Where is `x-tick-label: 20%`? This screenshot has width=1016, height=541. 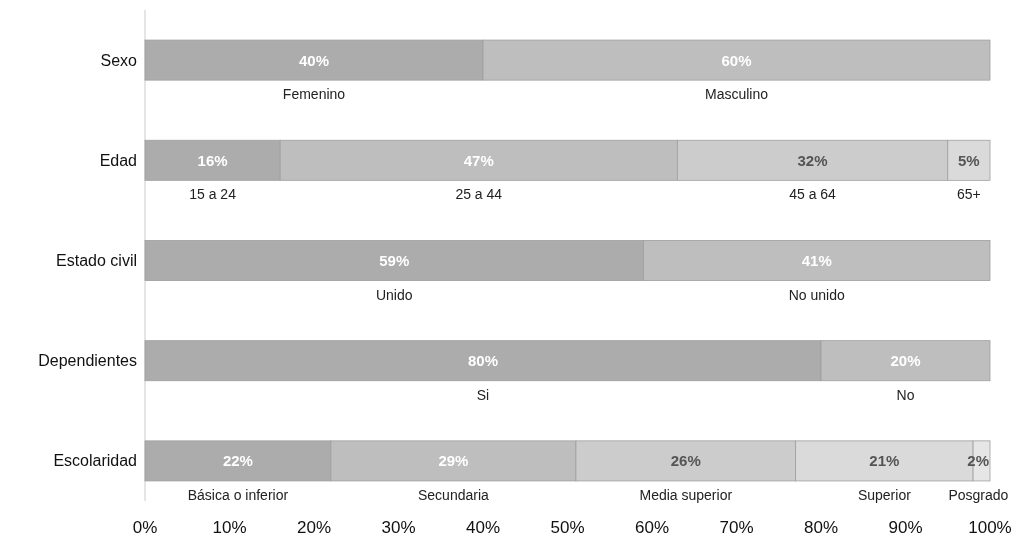 x-tick-label: 20% is located at coordinates (314, 527).